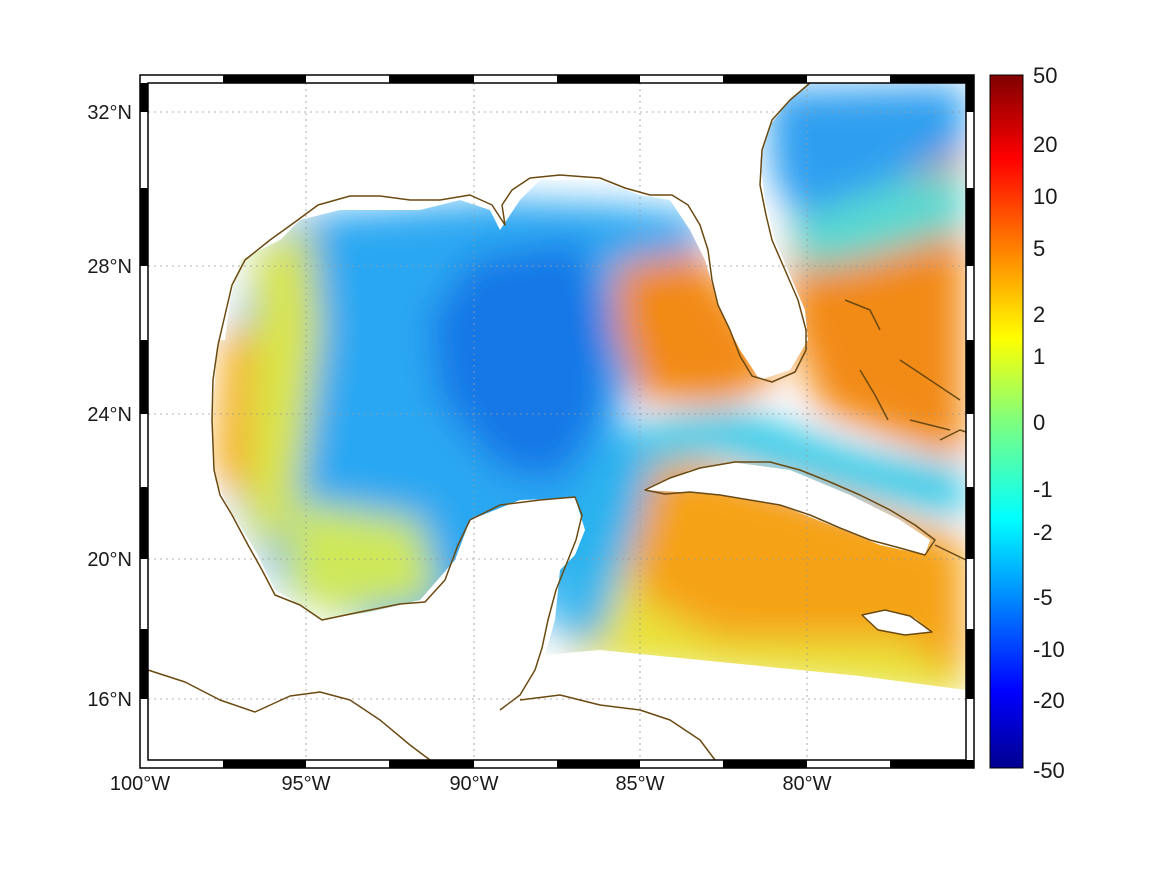  What do you see at coordinates (877, 220) in the screenshot?
I see `field-atlantic-mid` at bounding box center [877, 220].